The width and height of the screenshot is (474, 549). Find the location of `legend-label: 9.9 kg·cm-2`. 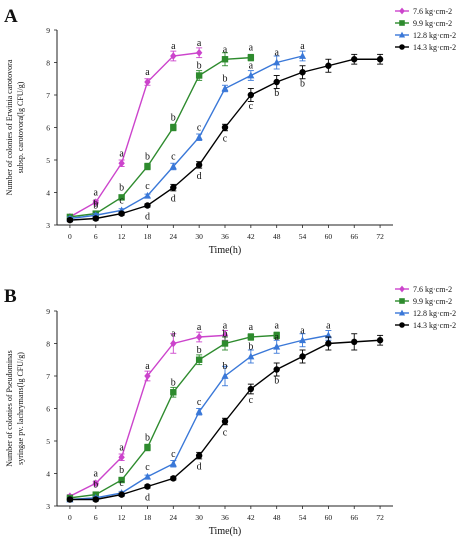

legend-label: 9.9 kg·cm-2 is located at coordinates (432, 23).